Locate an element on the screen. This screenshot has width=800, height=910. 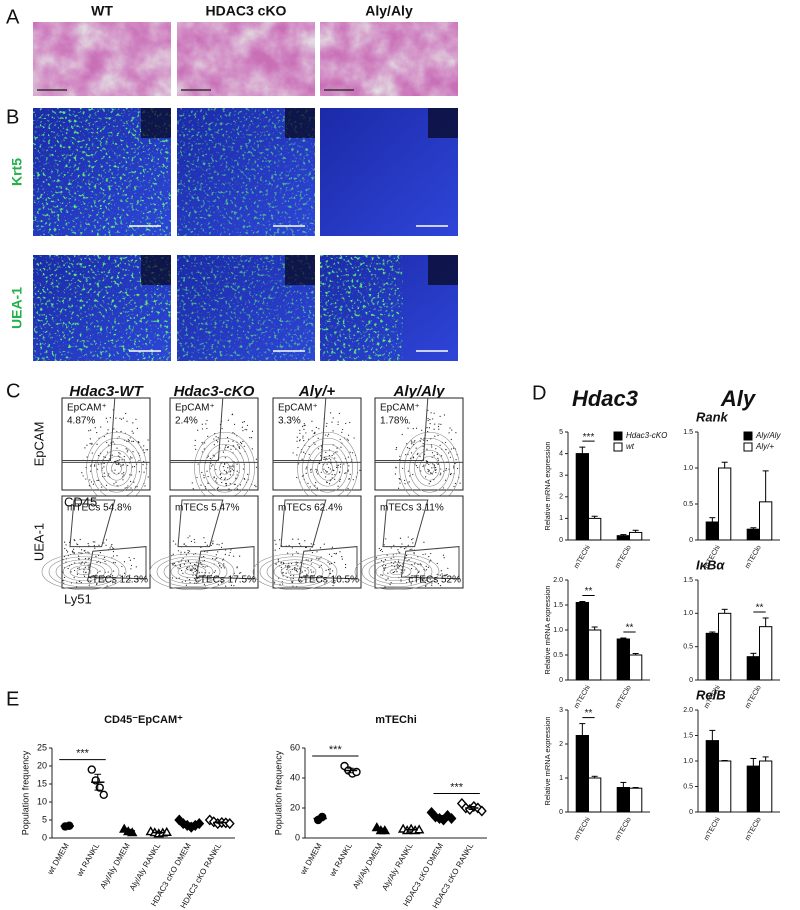
axis-title: EpCAM is located at coordinates (38, 444).